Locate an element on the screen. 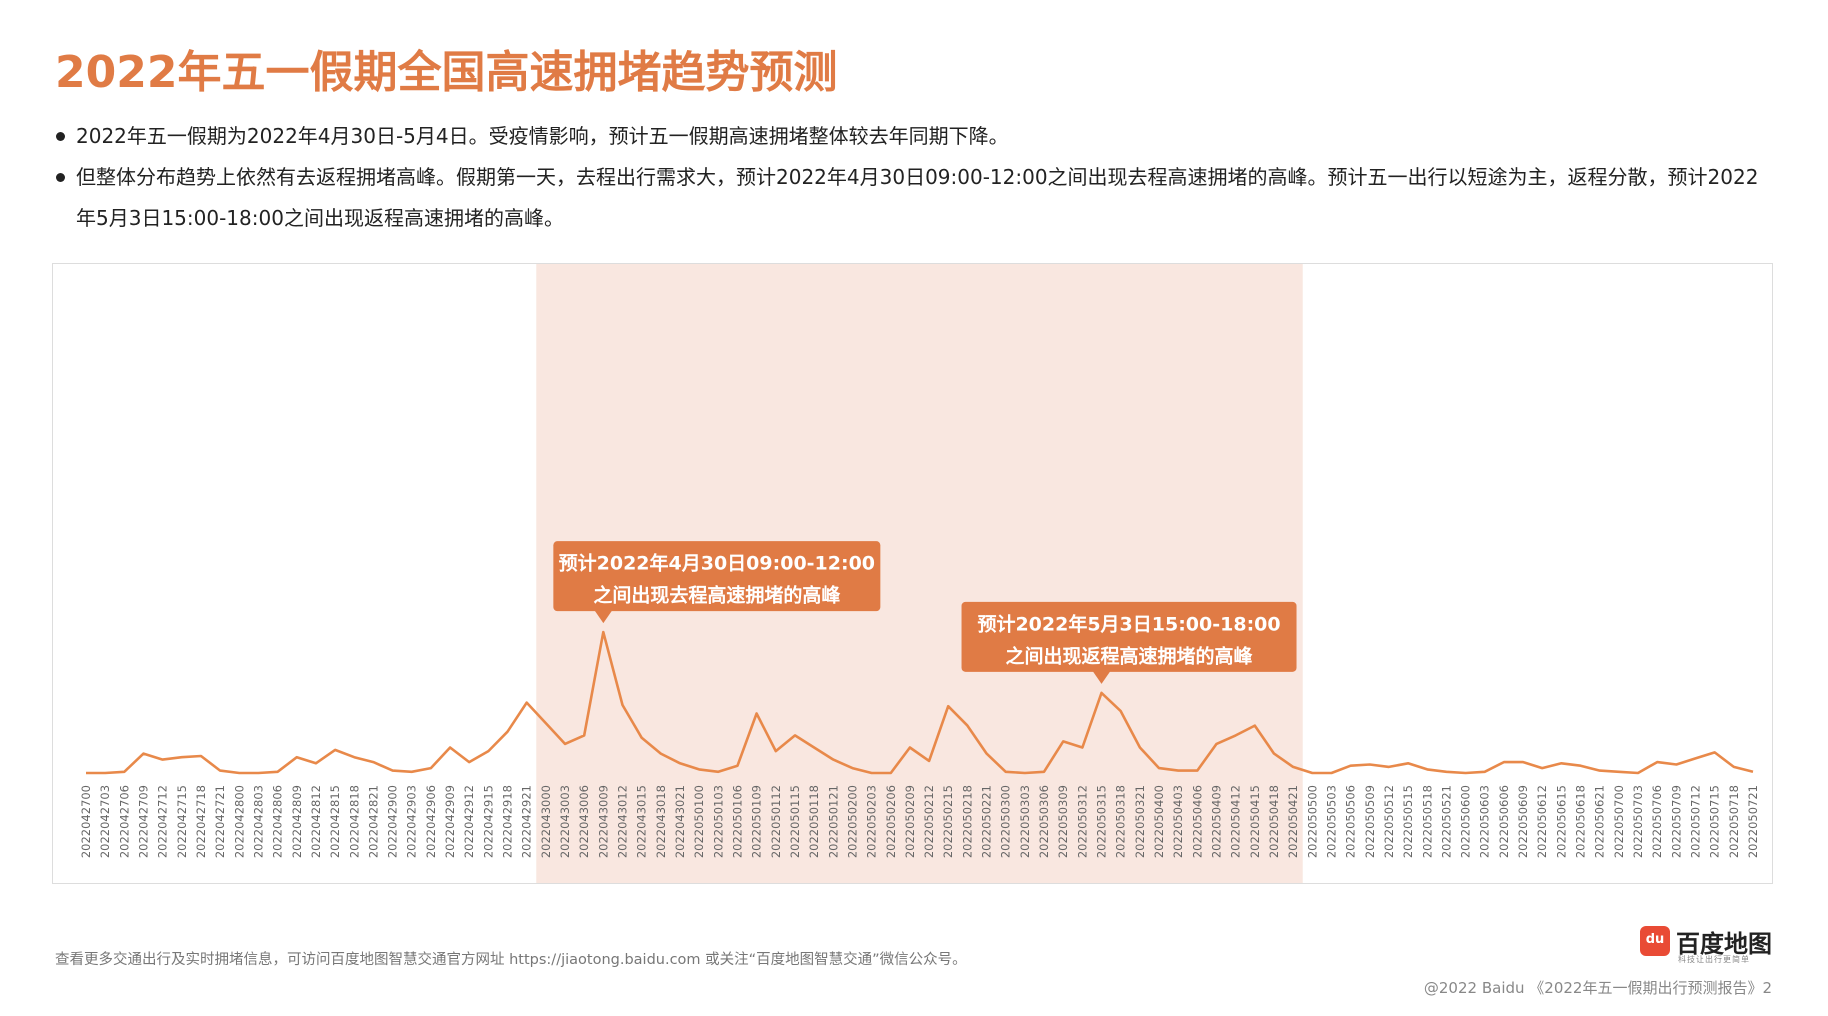 This screenshot has width=1828, height=1016. x-tick-label: 2022043015 is located at coordinates (642, 821).